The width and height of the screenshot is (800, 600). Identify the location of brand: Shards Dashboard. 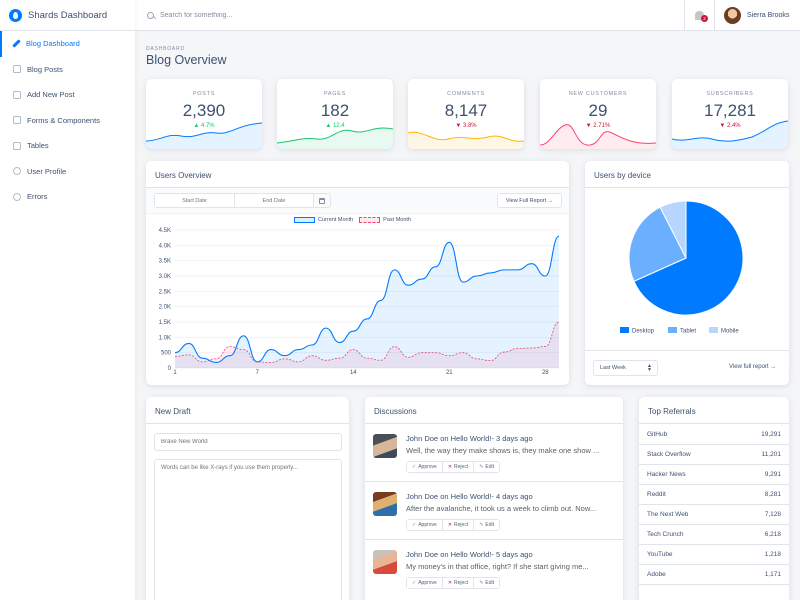
(67, 15).